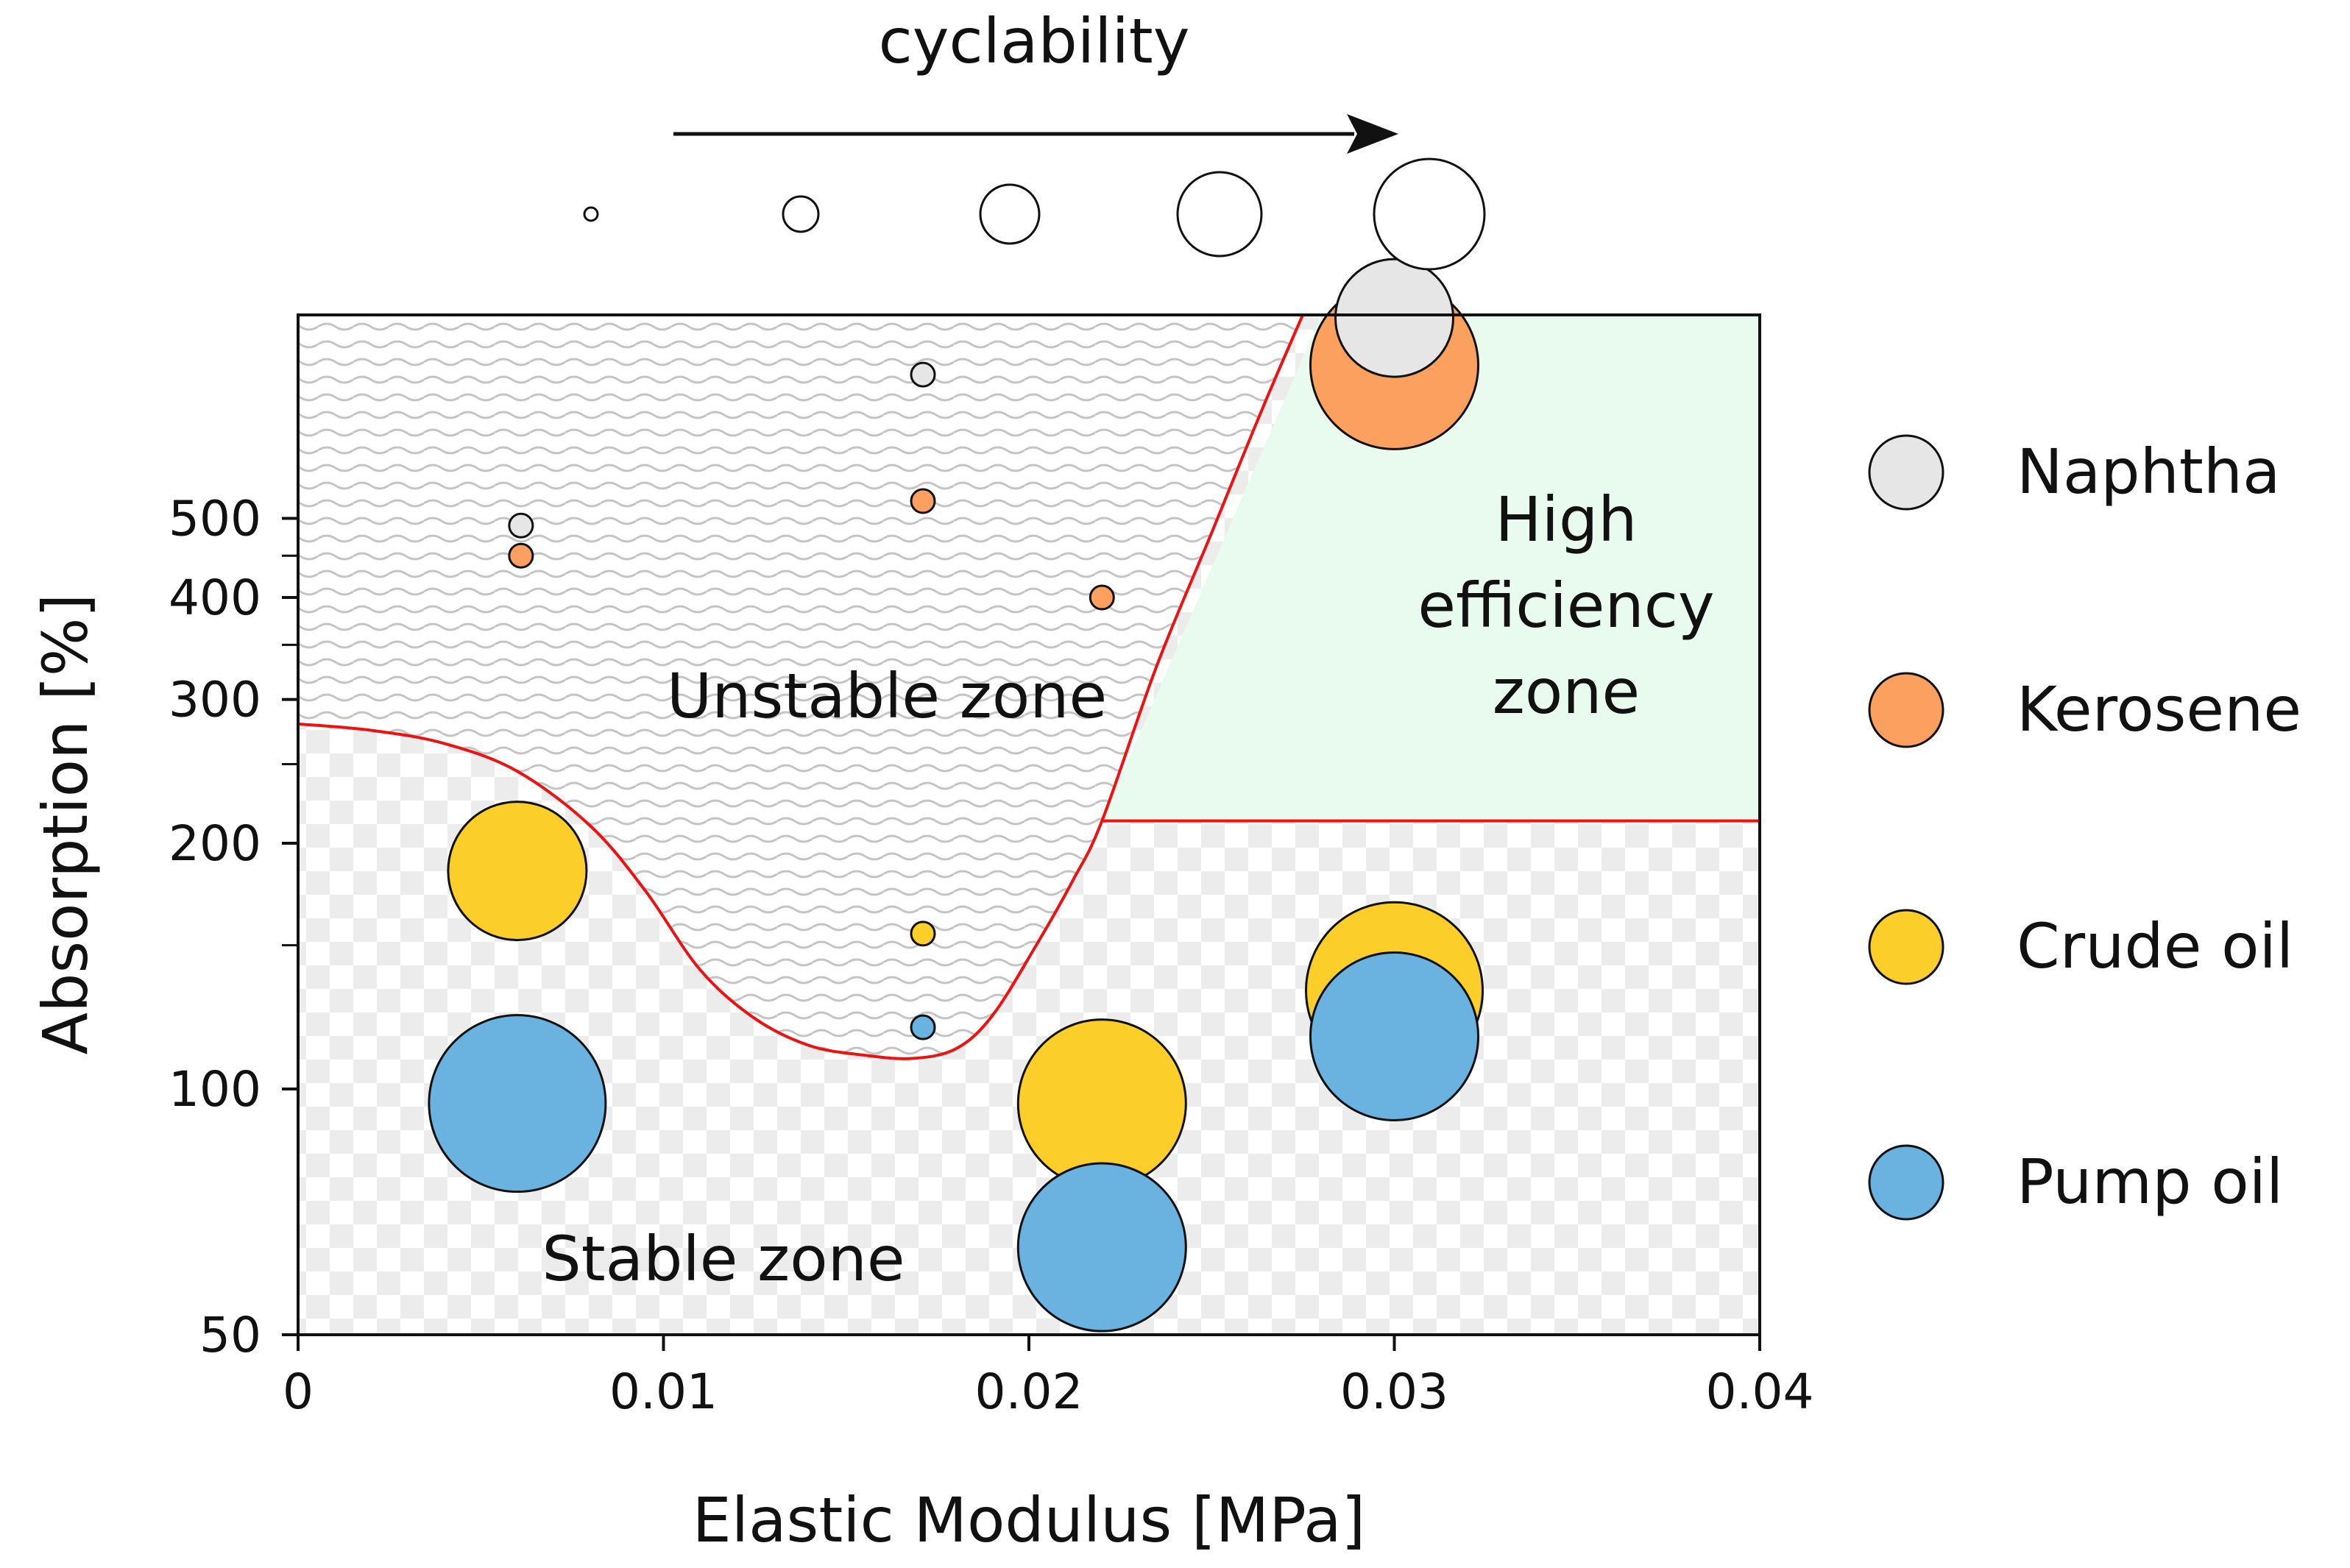 The height and width of the screenshot is (1568, 2350). I want to click on x-tick-label: 0.01, so click(663, 1391).